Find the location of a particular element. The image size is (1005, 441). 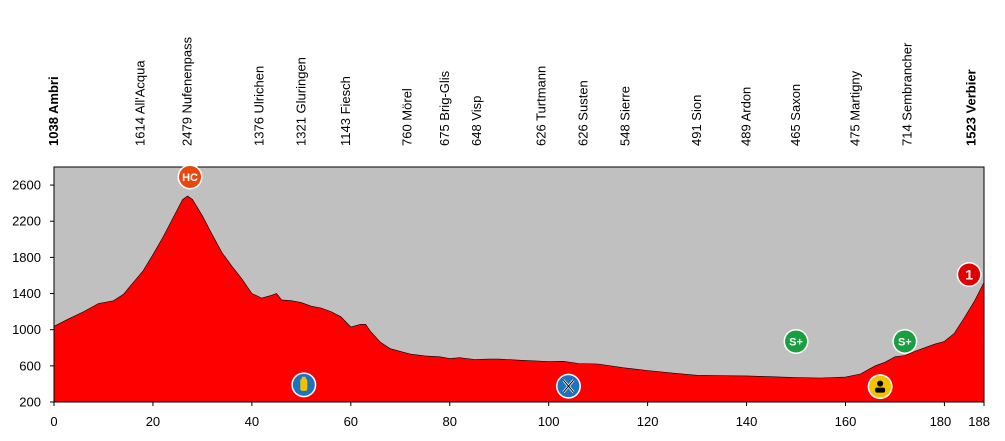

y-tick-label: 1000 is located at coordinates (26, 329).